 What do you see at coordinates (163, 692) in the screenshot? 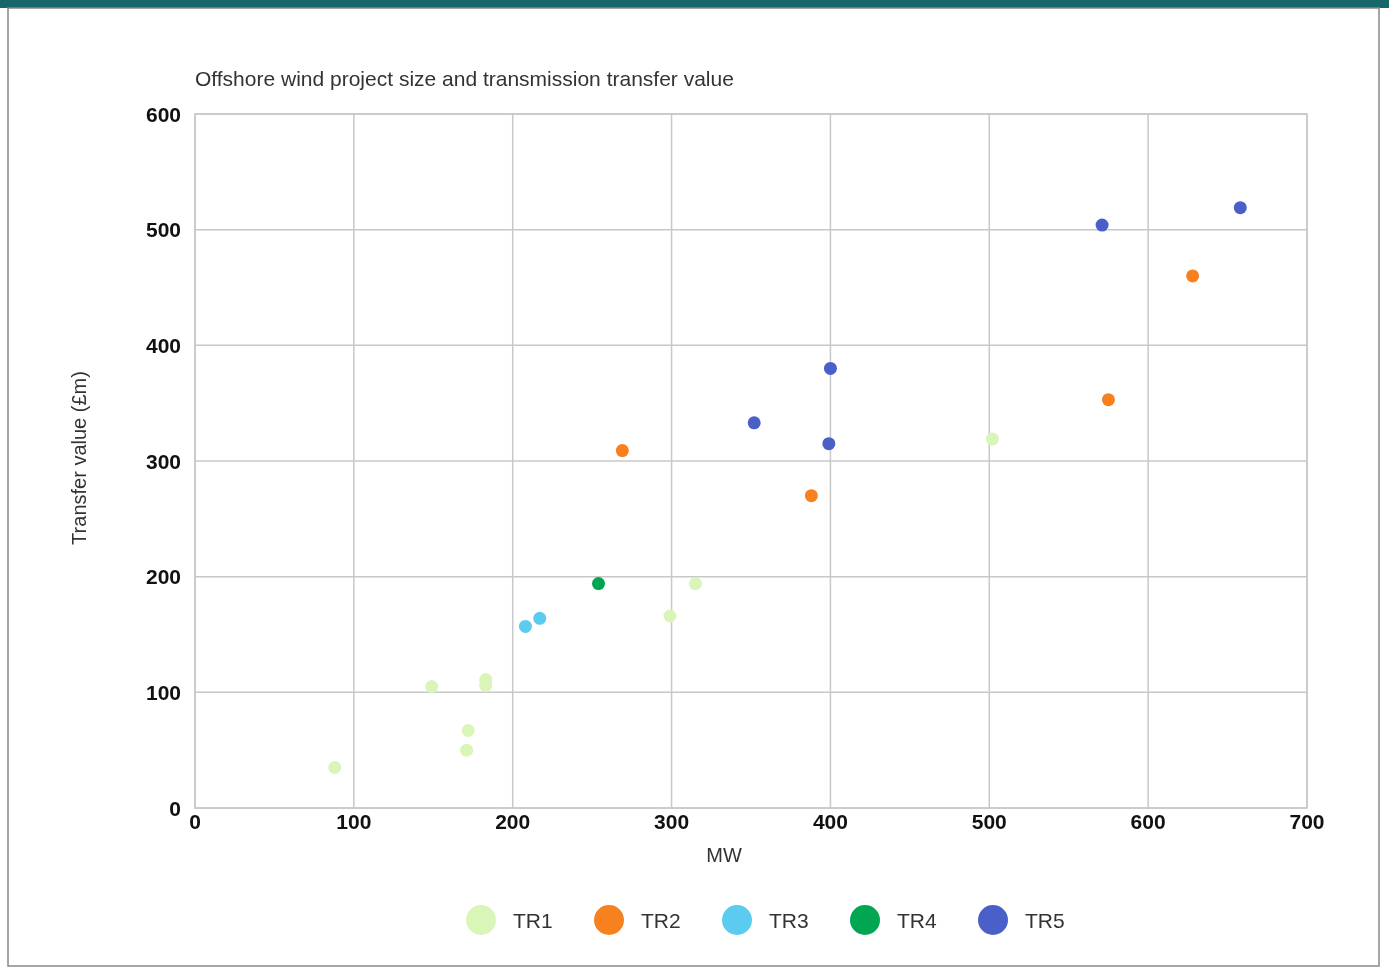
I see `y-tick-label: 100` at bounding box center [163, 692].